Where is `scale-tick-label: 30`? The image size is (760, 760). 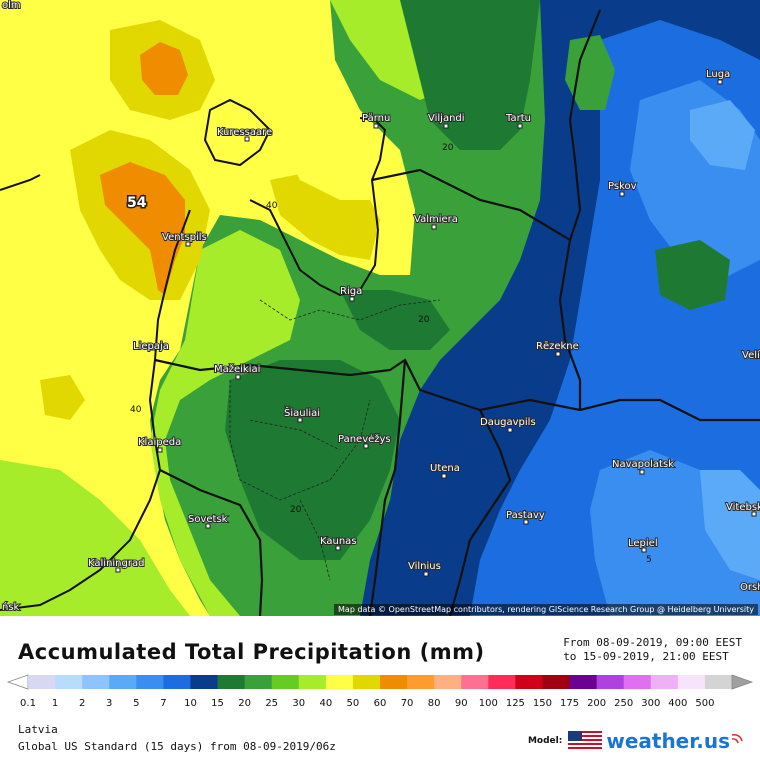 scale-tick-label: 30 is located at coordinates (299, 703).